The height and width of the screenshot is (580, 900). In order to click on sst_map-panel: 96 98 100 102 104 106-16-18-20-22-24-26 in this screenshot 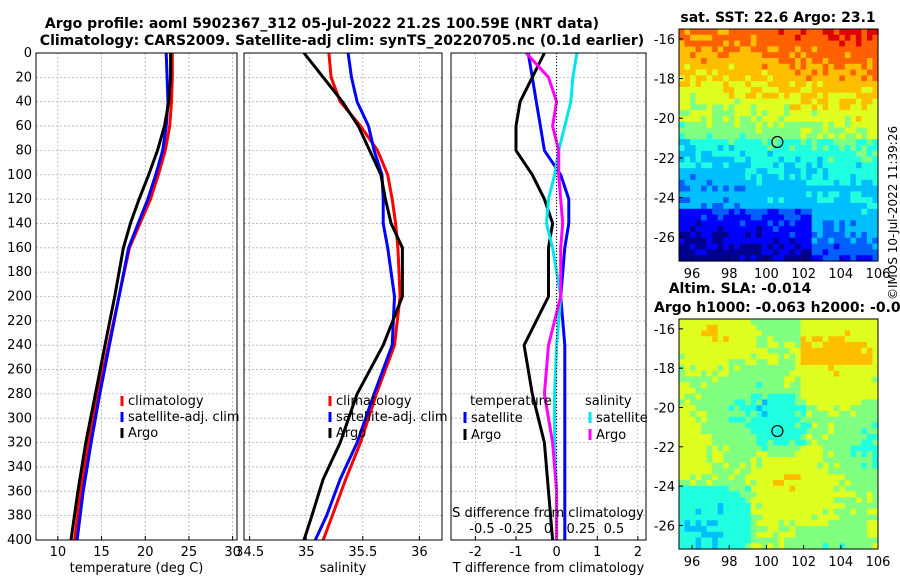, I will do `click(772, 155)`.